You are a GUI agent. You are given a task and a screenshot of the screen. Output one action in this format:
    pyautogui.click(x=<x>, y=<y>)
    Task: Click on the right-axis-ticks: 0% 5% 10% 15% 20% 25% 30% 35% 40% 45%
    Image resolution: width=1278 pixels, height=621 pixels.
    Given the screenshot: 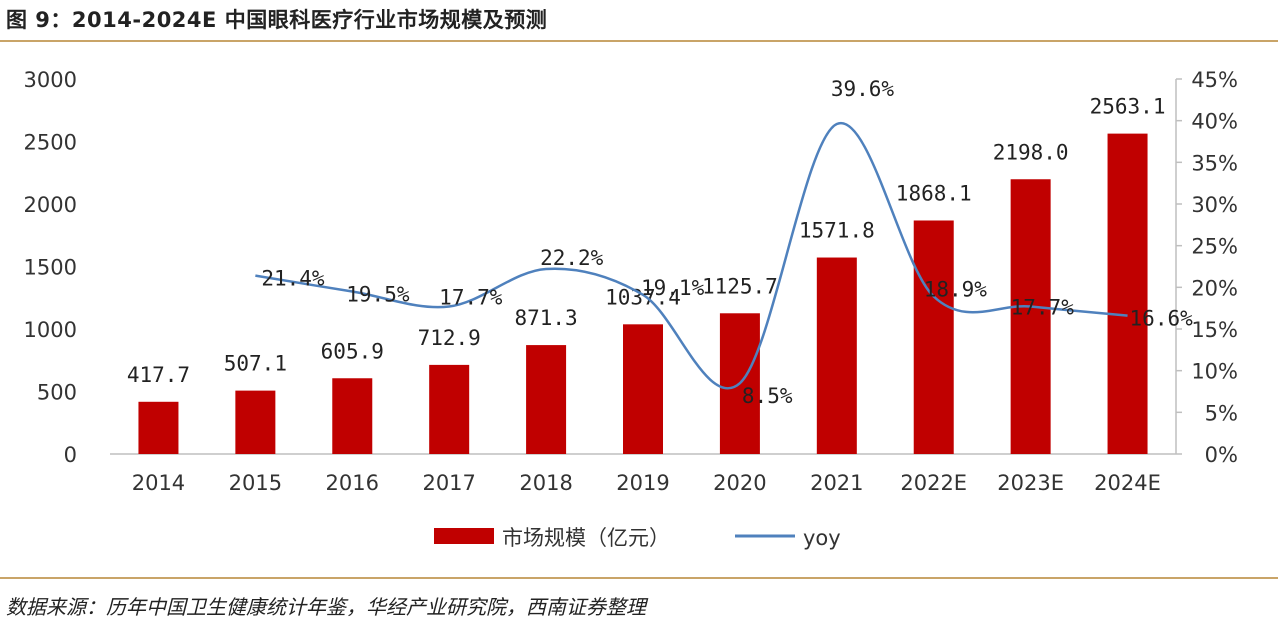 What is the action you would take?
    pyautogui.click(x=1207, y=267)
    